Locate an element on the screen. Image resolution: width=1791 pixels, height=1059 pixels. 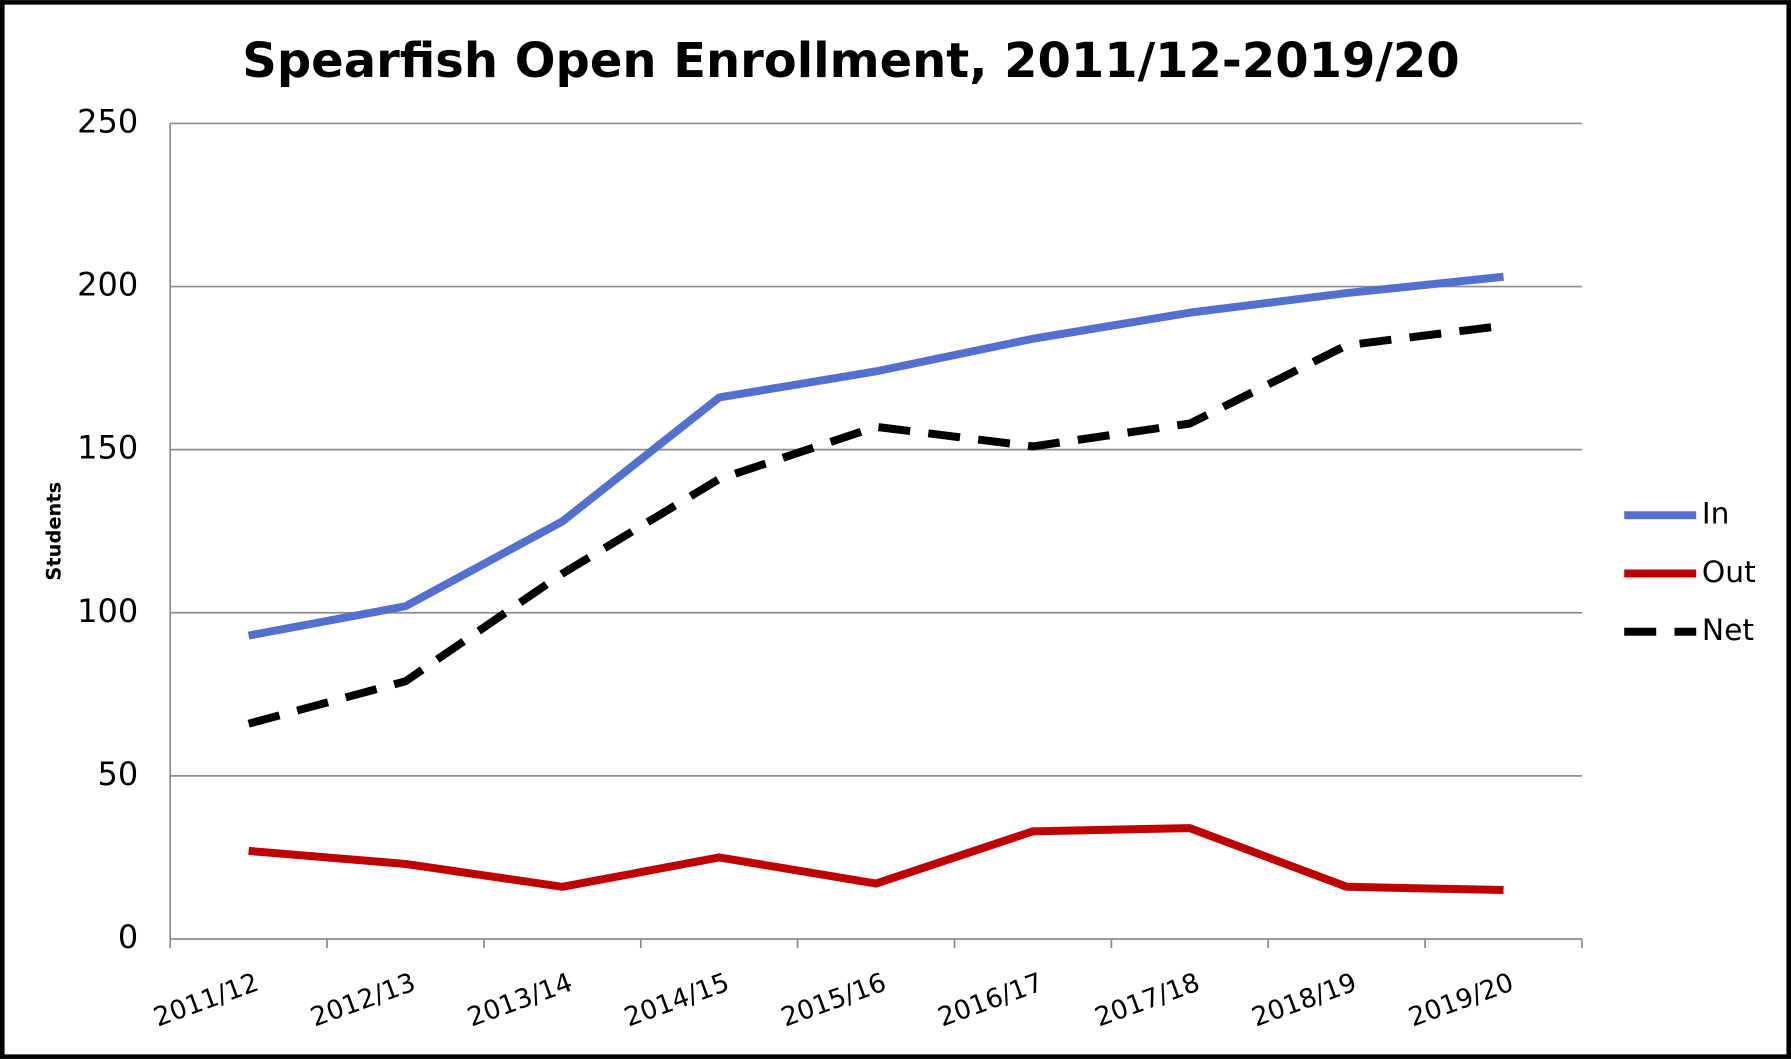
y-tick-label: 250 is located at coordinates (107, 121).